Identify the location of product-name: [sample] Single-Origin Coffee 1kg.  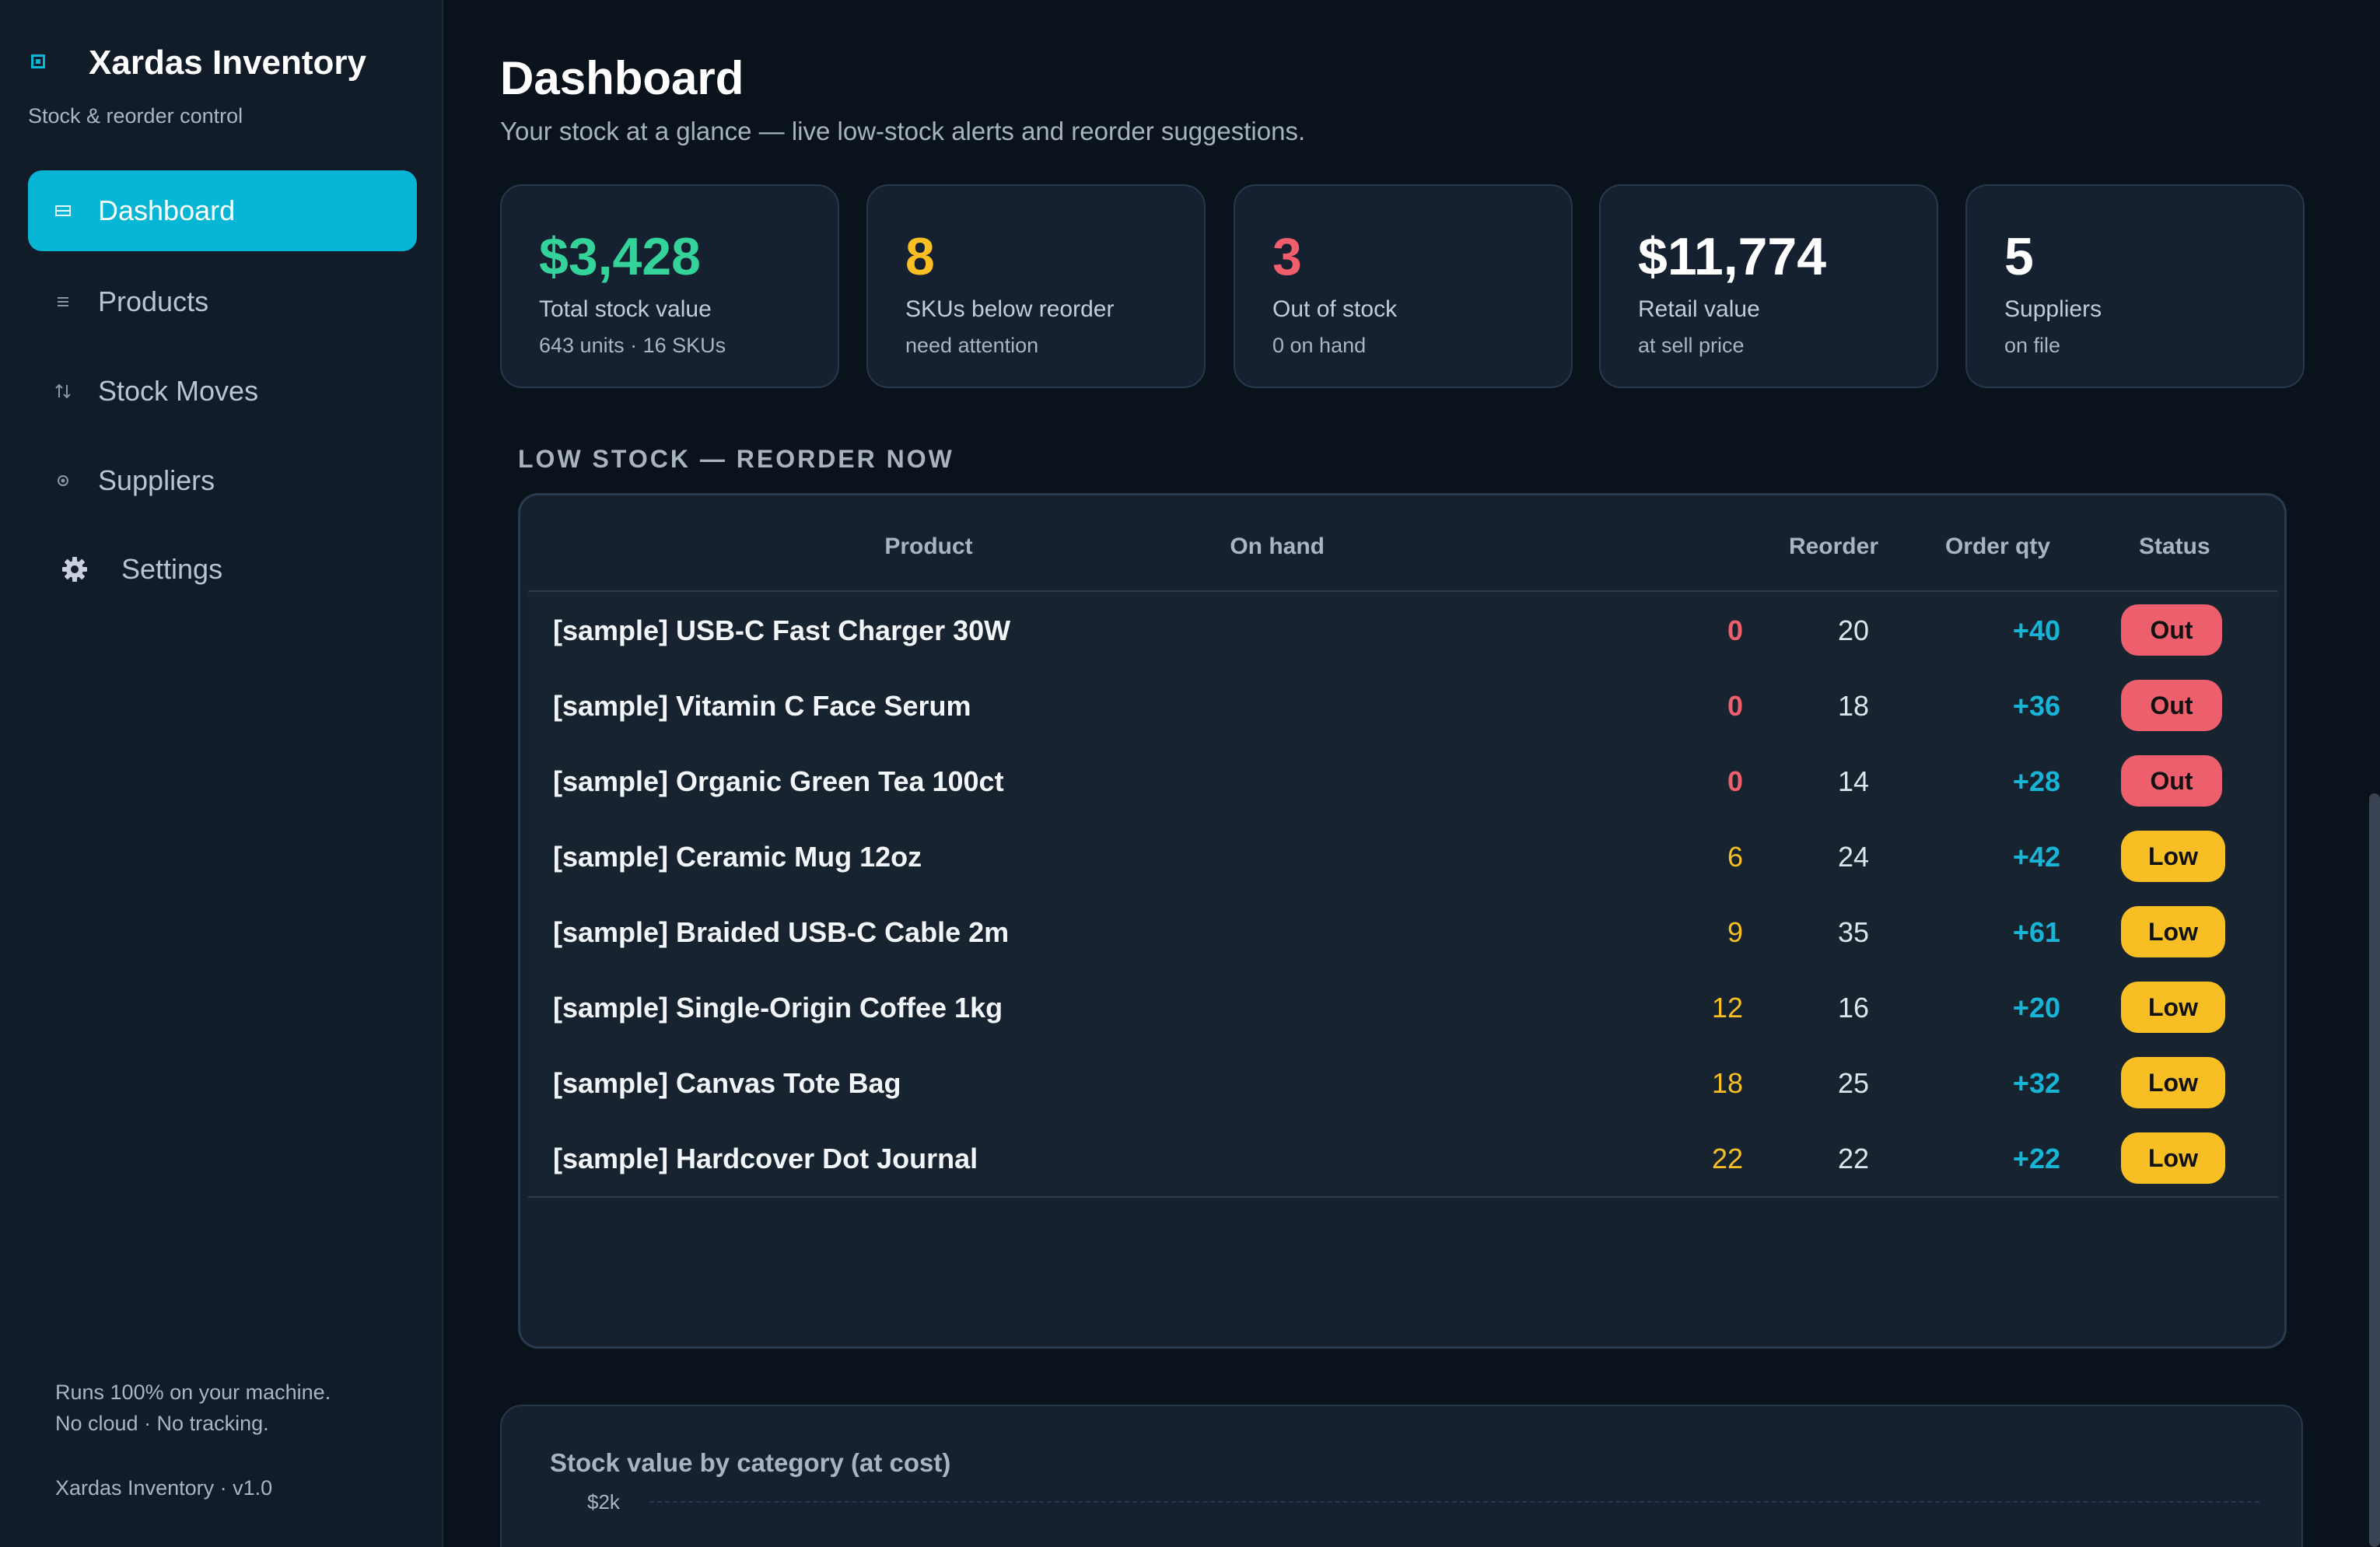
(778, 1008).